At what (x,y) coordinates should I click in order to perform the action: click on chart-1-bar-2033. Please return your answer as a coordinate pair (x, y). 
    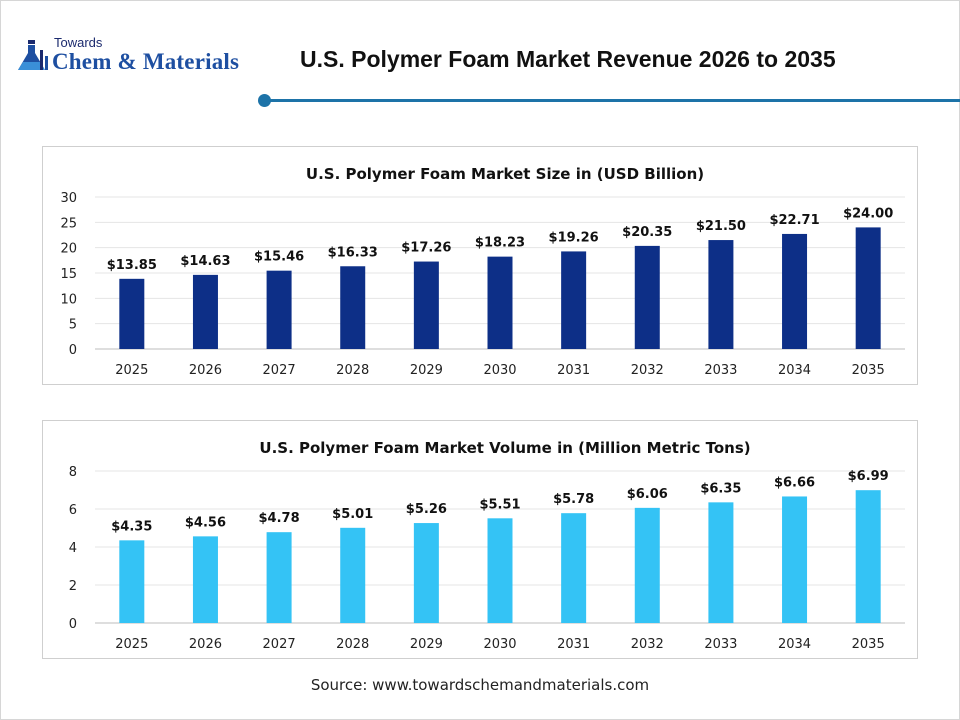
    Looking at the image, I should click on (721, 562).